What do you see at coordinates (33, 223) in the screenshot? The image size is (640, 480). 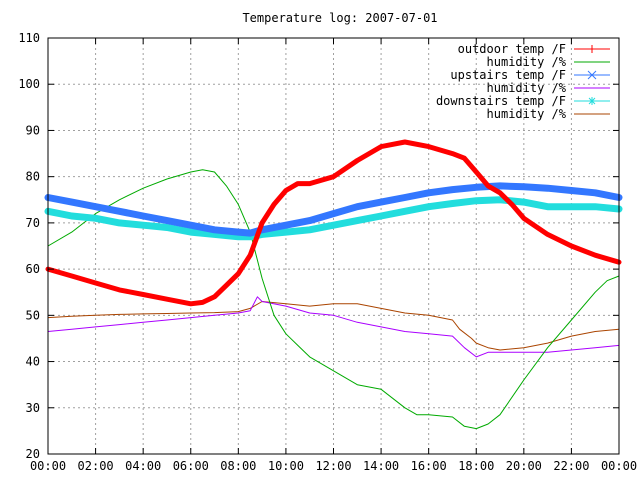 I see `y-tick-label: 70` at bounding box center [33, 223].